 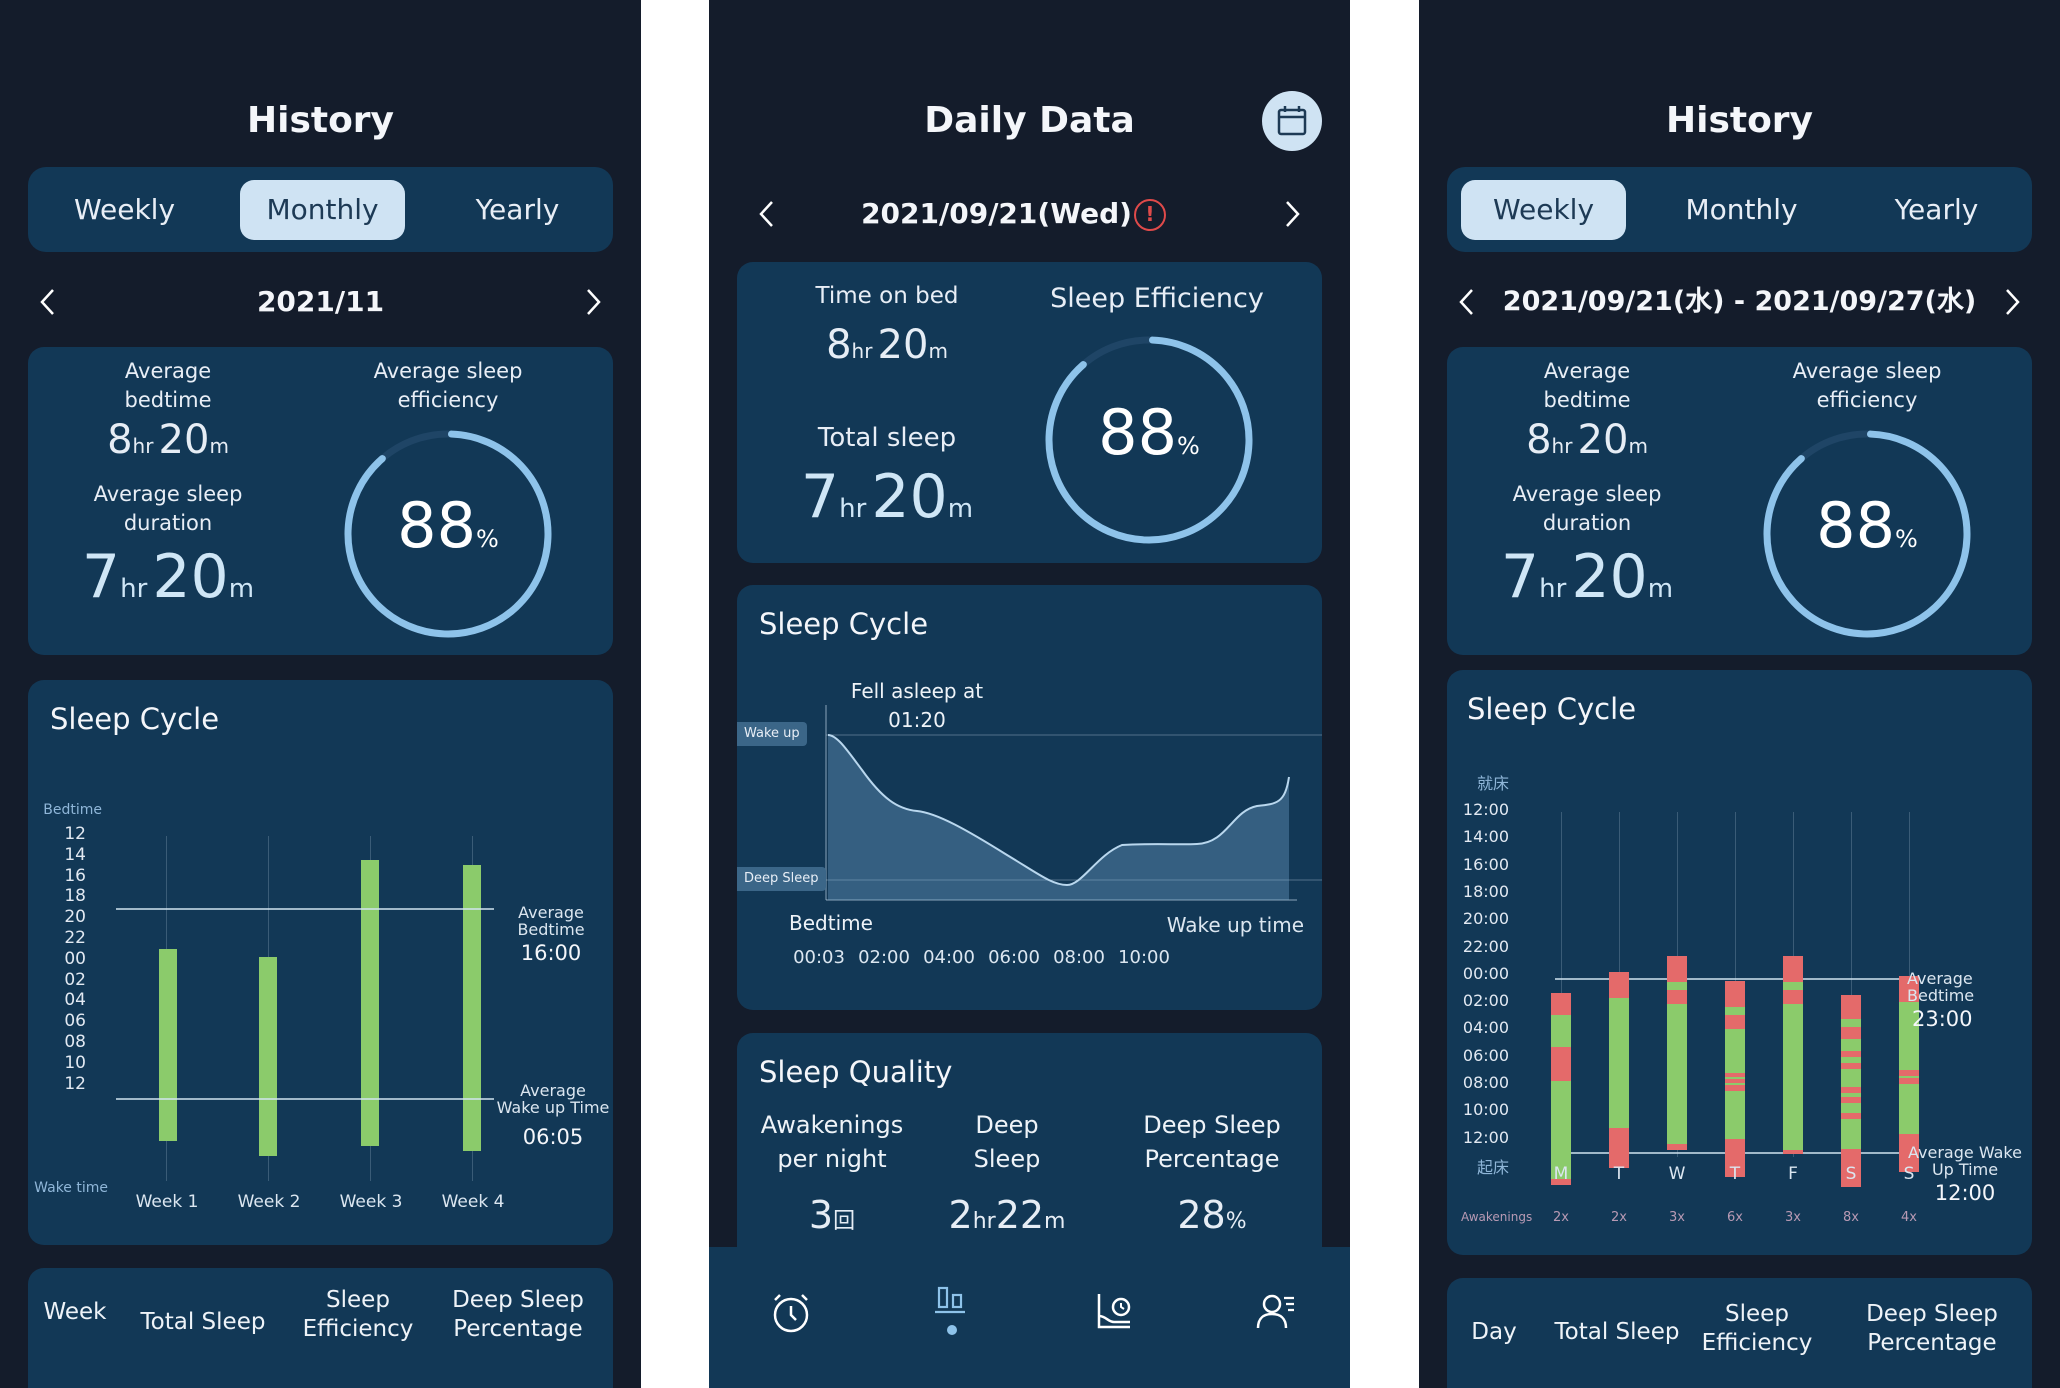 I want to click on x-label: Week 4, so click(x=473, y=1202).